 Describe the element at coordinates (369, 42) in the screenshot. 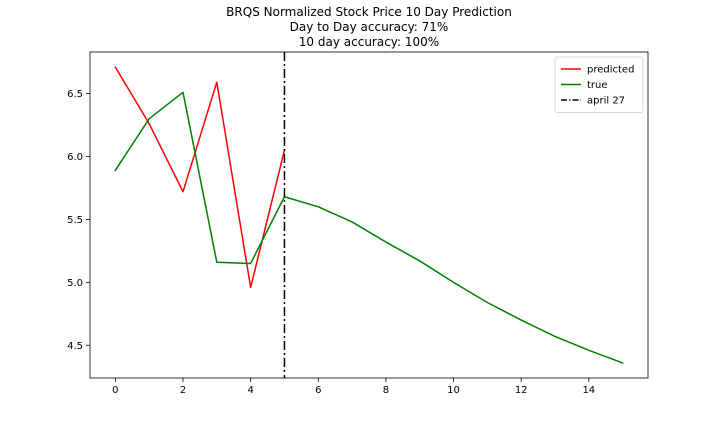

I see `chart-title-line-3: 10 day accuracy: 100%` at that location.